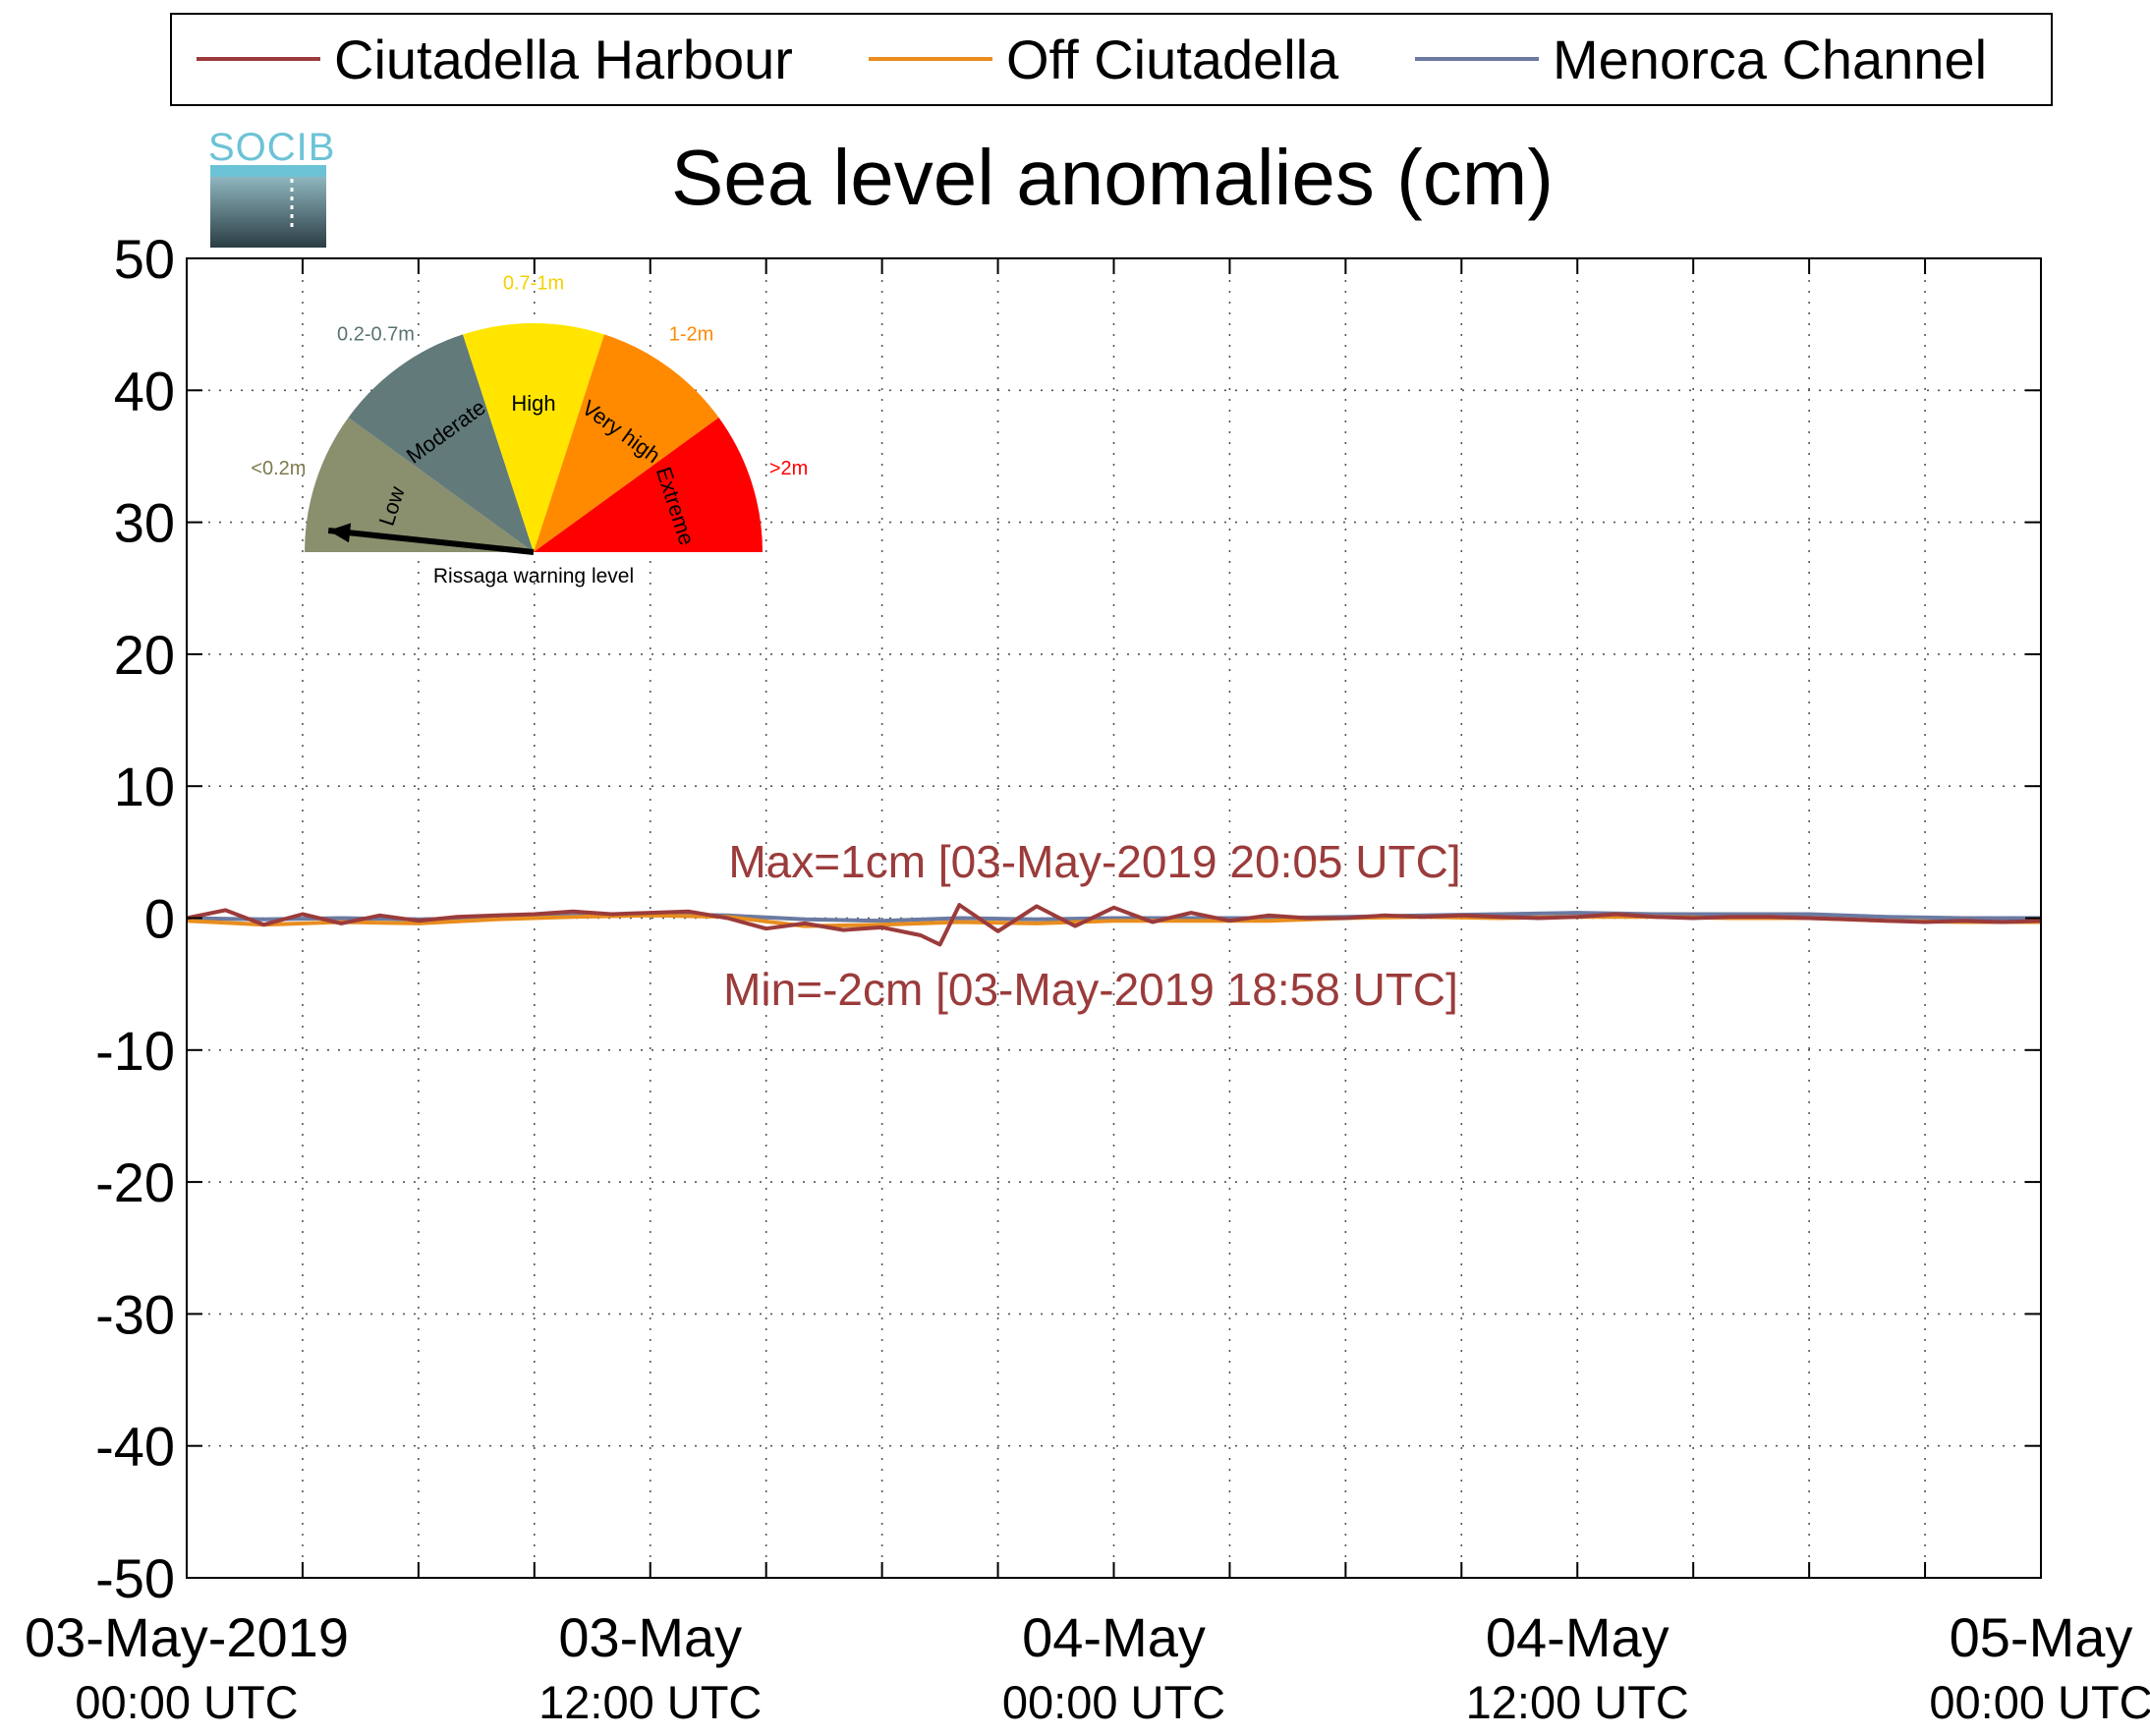 This screenshot has width=2150, height=1736. What do you see at coordinates (650, 1637) in the screenshot?
I see `x-tick-label: 03-May` at bounding box center [650, 1637].